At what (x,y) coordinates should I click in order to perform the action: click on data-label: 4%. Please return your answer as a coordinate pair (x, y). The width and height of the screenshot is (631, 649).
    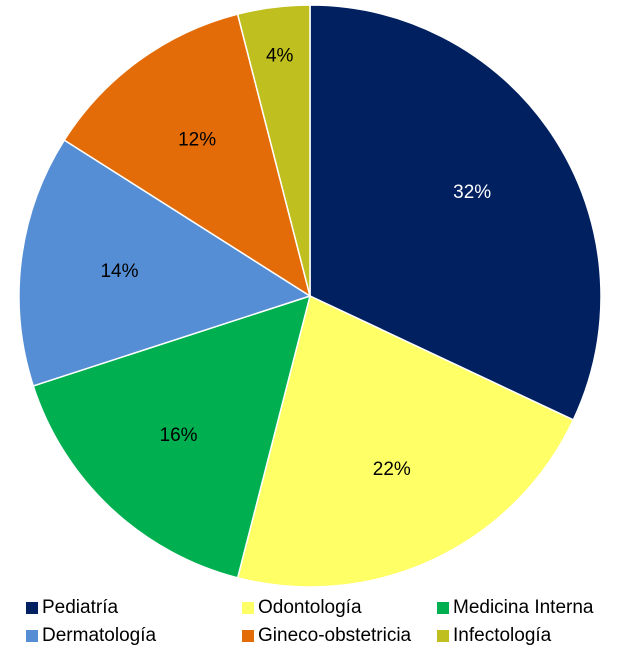
    Looking at the image, I should click on (280, 55).